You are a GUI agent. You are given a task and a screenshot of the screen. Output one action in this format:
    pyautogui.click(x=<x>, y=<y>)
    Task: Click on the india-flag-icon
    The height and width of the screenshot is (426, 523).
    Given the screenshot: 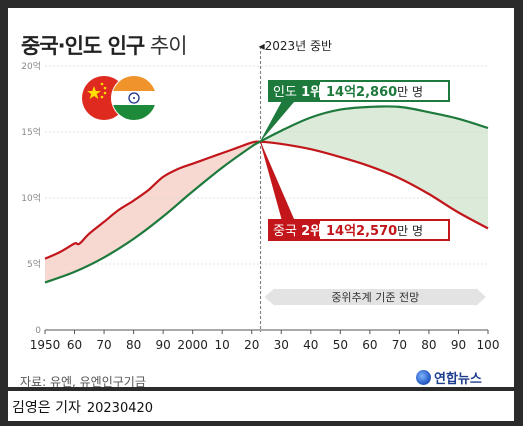 What is the action you would take?
    pyautogui.click(x=134, y=98)
    